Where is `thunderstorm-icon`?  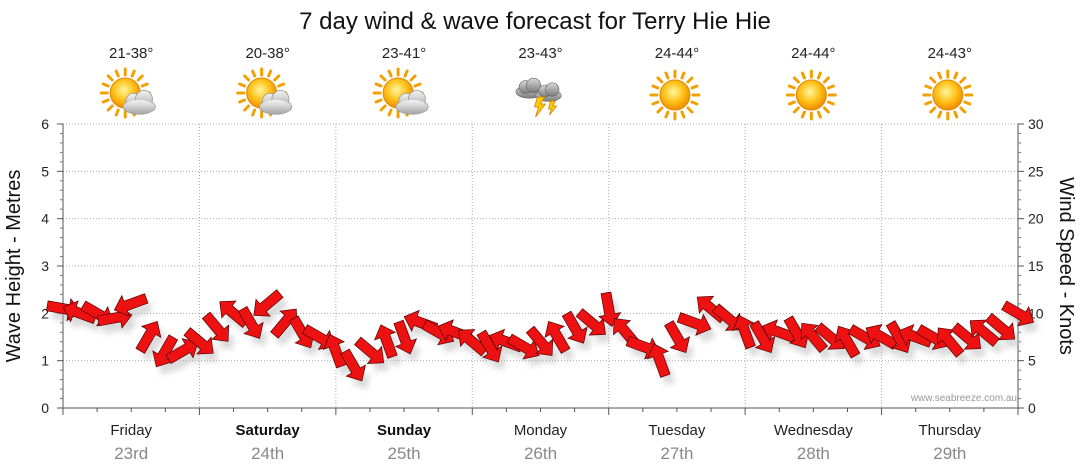
thunderstorm-icon is located at coordinates (538, 97).